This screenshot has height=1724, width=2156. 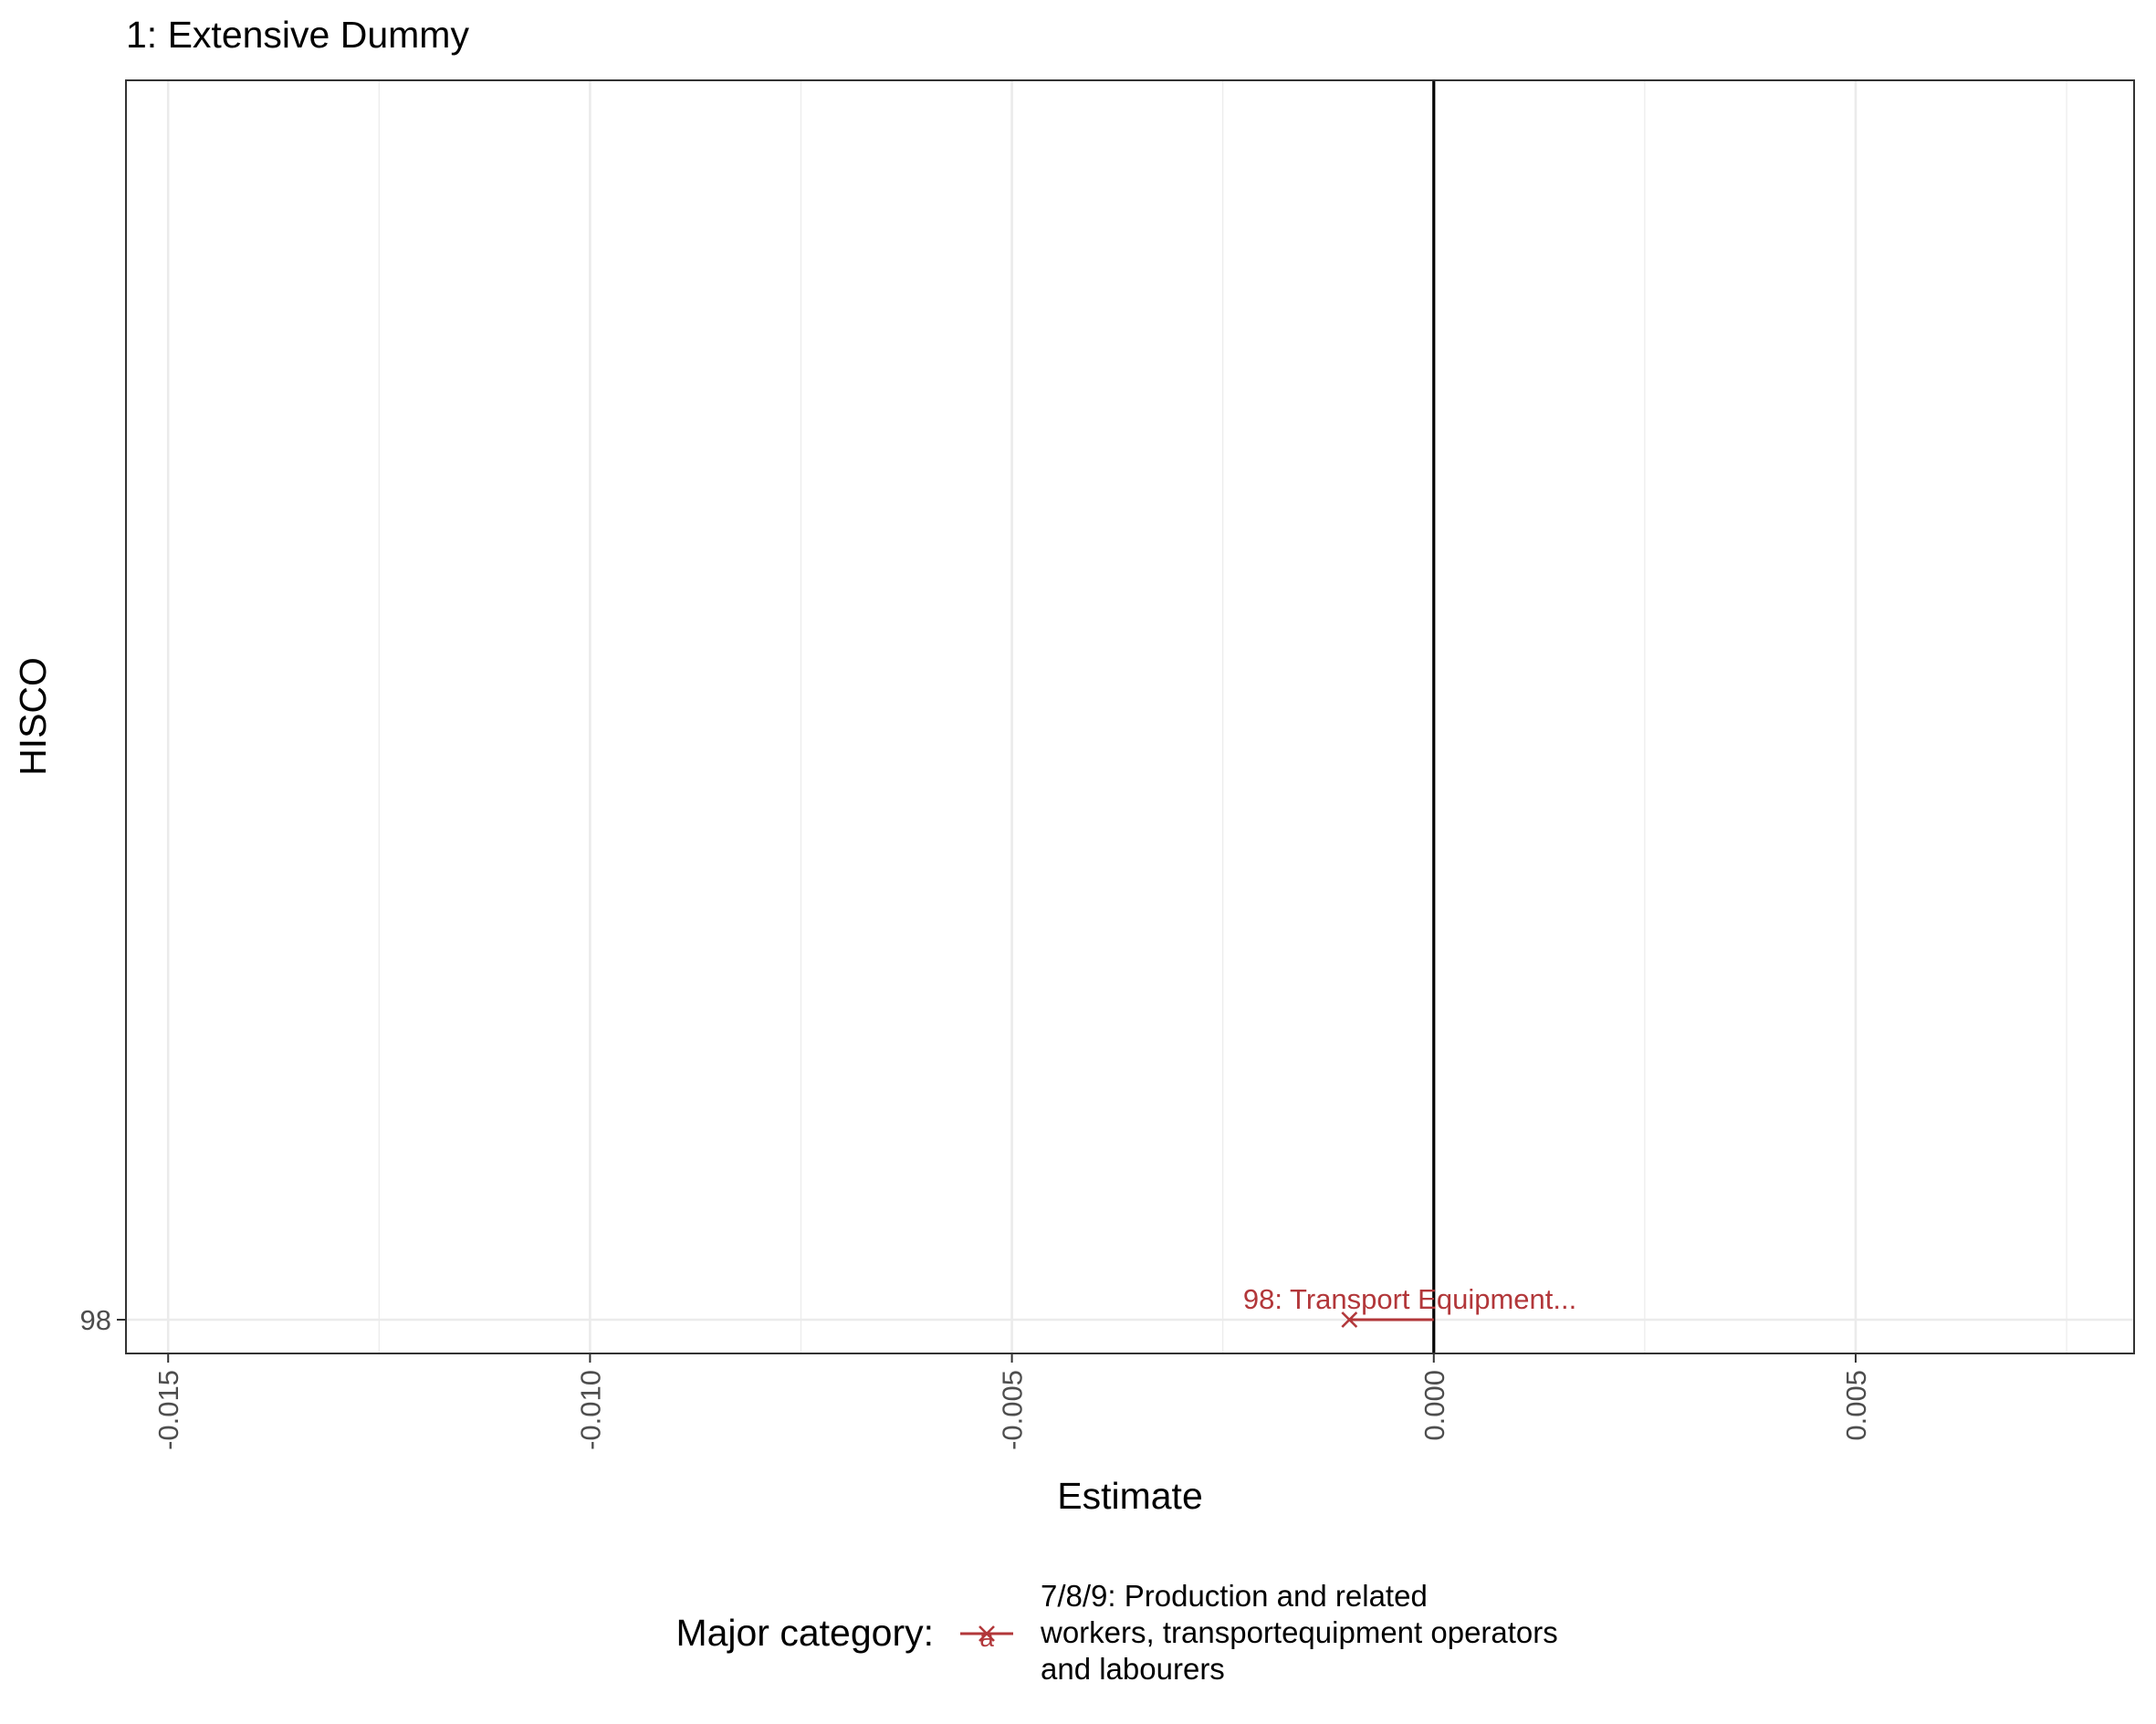 What do you see at coordinates (987, 1633) in the screenshot?
I see `legend-key-marker` at bounding box center [987, 1633].